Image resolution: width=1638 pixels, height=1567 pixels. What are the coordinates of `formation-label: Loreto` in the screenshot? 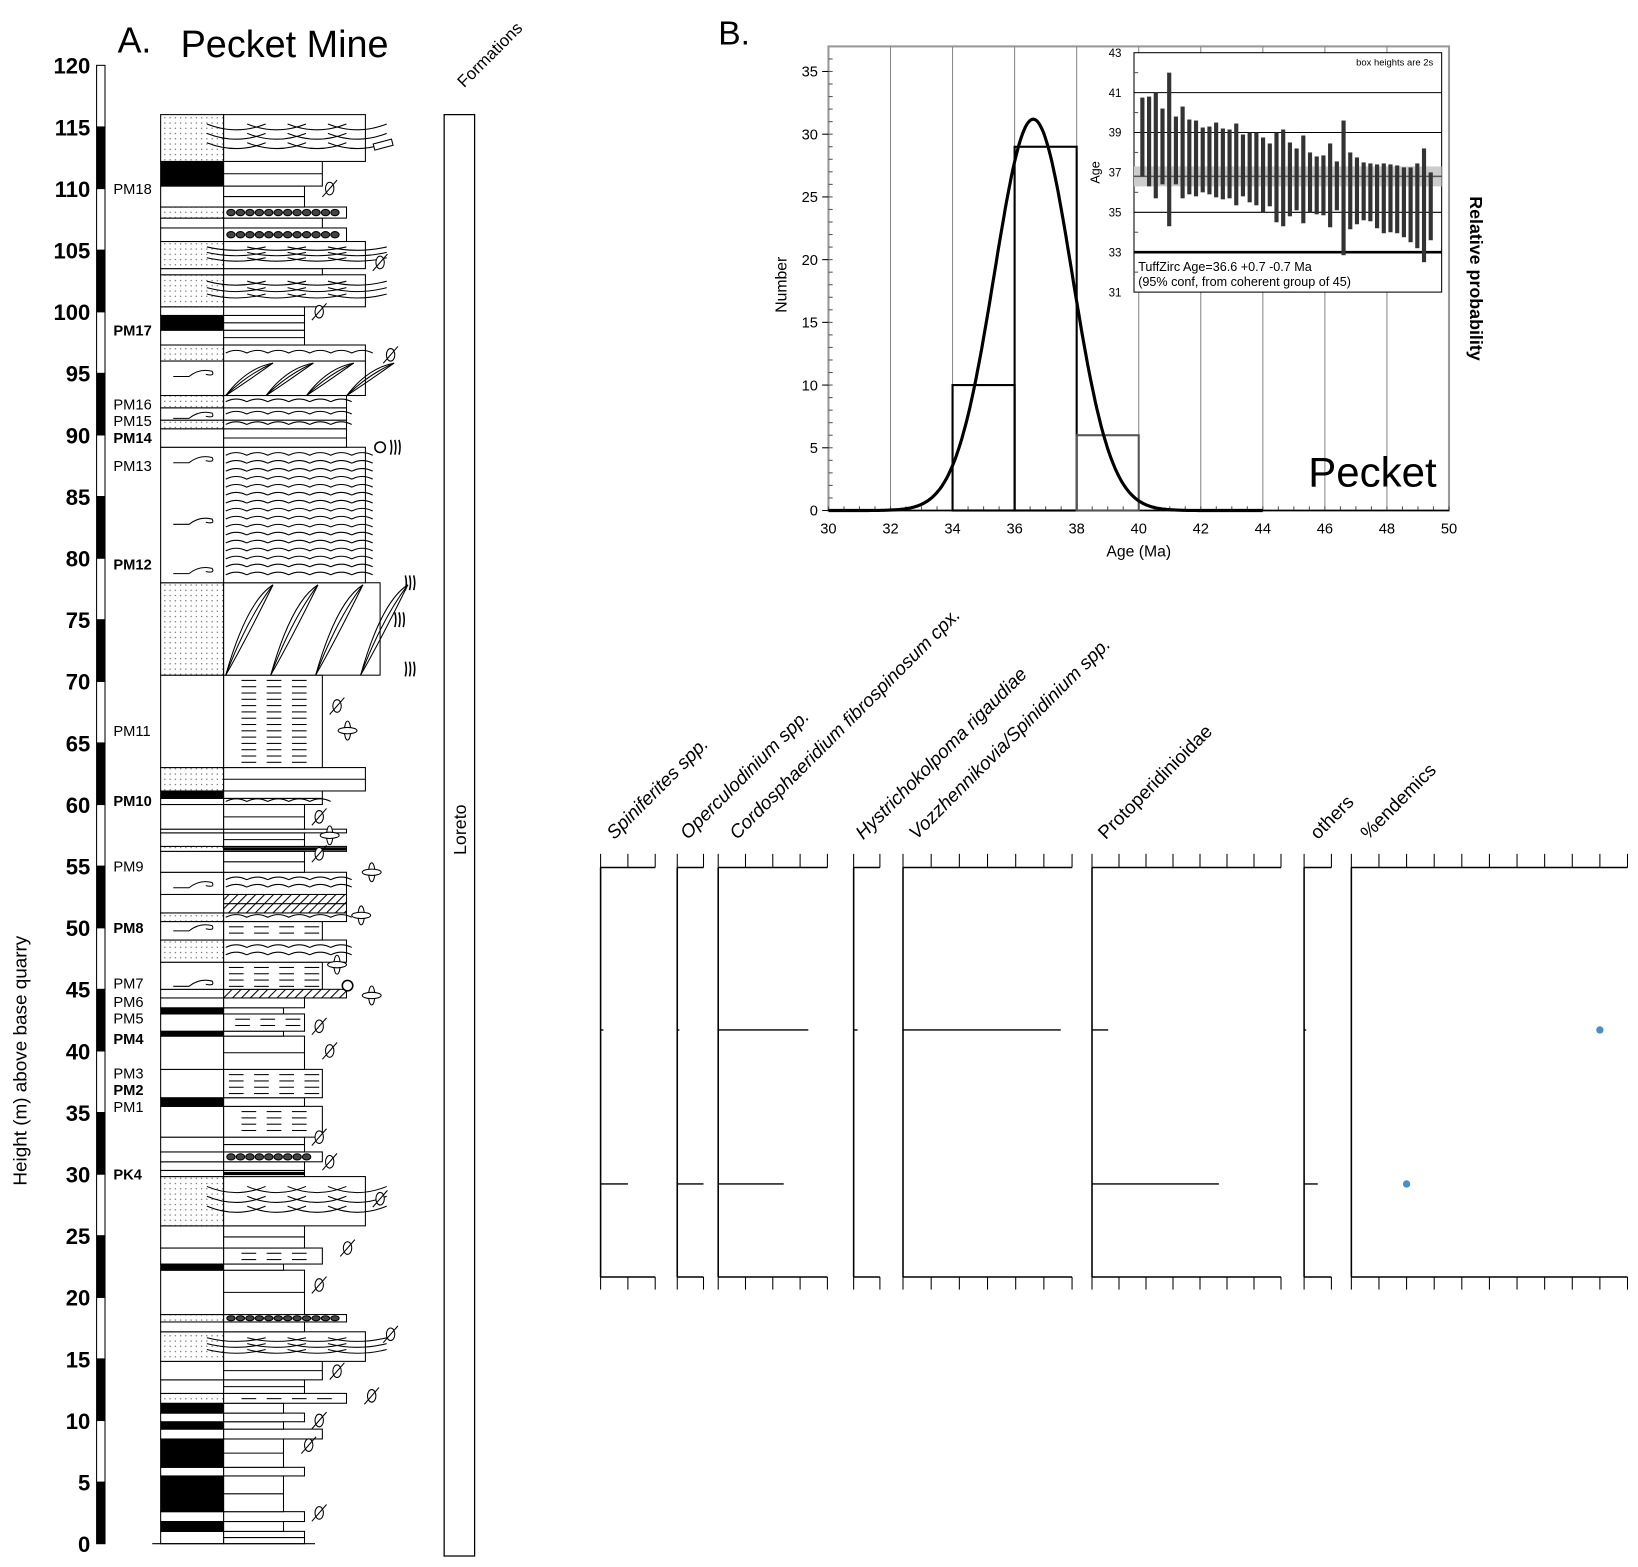 It's located at (460, 829).